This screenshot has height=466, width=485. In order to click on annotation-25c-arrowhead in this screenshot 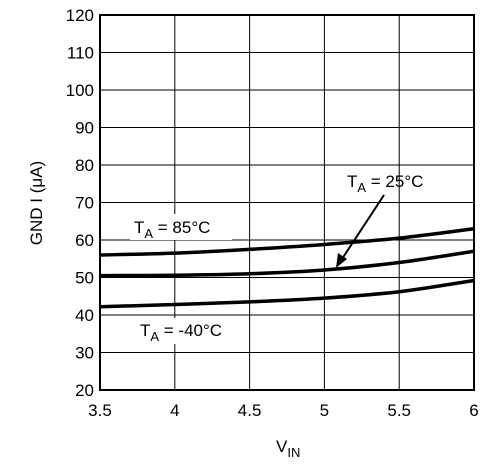, I will do `click(341, 260)`.